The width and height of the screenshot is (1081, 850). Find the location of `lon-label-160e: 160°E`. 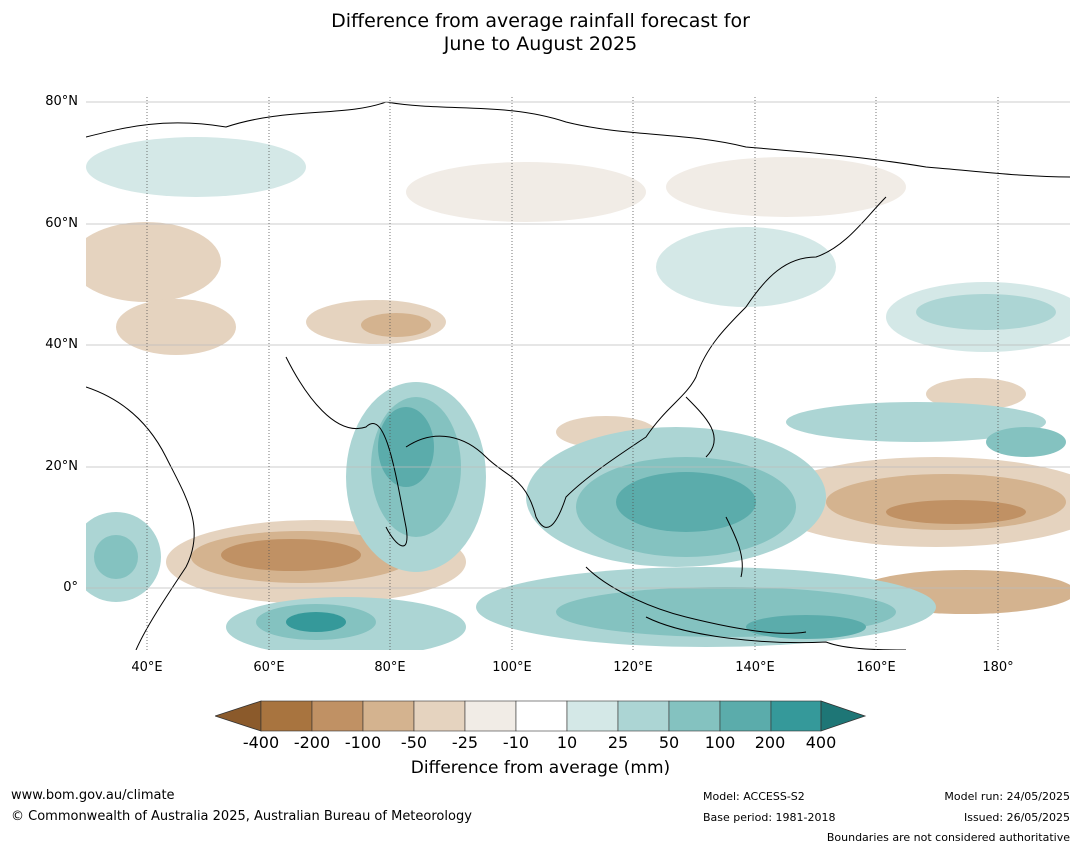

lon-label-160e: 160°E is located at coordinates (876, 667).